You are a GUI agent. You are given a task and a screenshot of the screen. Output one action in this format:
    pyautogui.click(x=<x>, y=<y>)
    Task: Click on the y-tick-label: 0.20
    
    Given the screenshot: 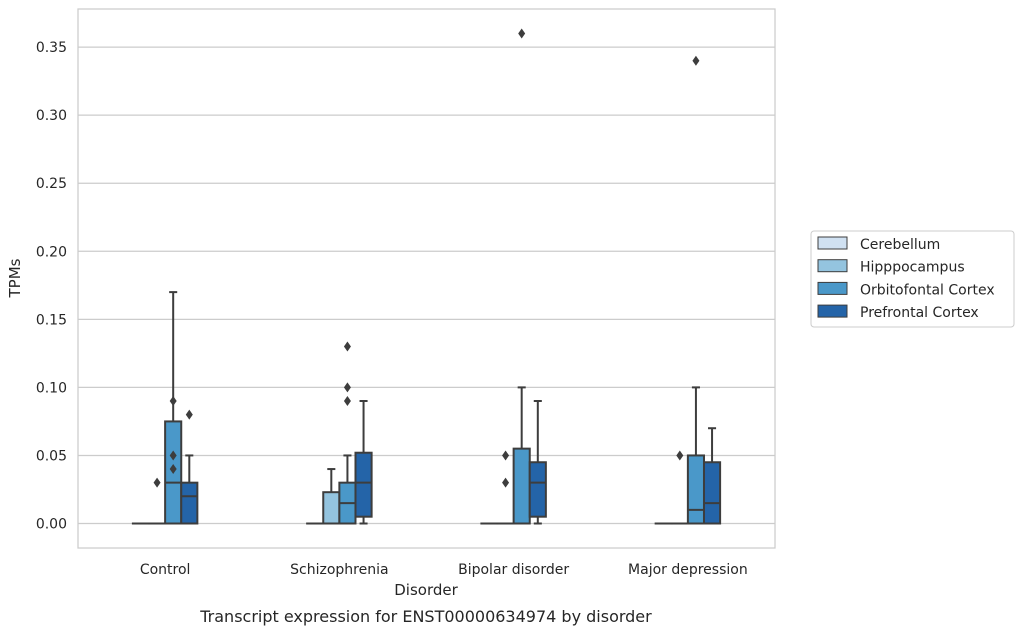 What is the action you would take?
    pyautogui.click(x=51, y=252)
    